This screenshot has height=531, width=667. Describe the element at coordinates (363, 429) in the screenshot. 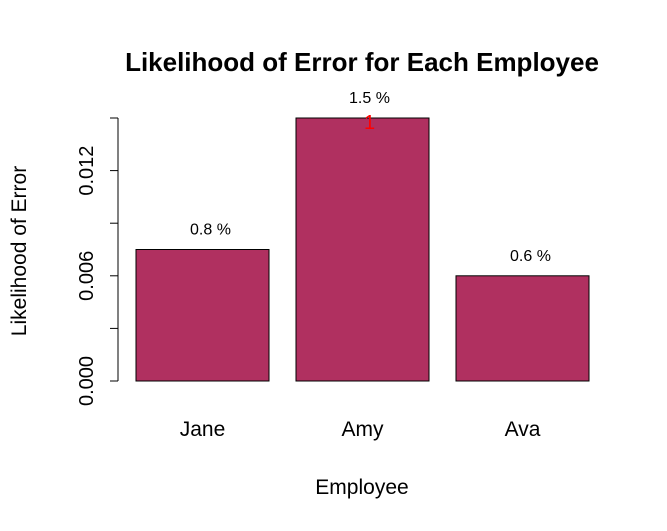

I see `category-label: Amy` at that location.